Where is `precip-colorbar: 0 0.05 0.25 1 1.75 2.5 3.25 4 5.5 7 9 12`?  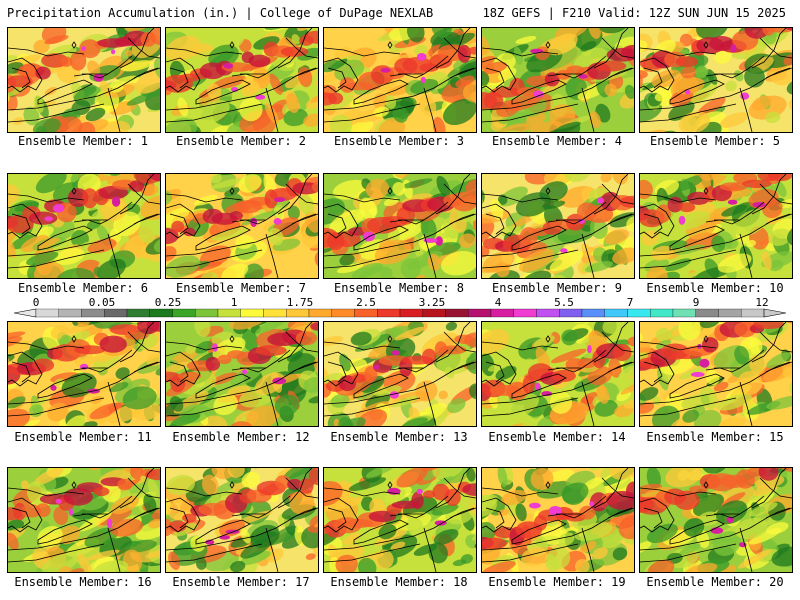 precip-colorbar: 0 0.05 0.25 1 1.75 2.5 3.25 4 5.5 7 9 12 is located at coordinates (400, 307).